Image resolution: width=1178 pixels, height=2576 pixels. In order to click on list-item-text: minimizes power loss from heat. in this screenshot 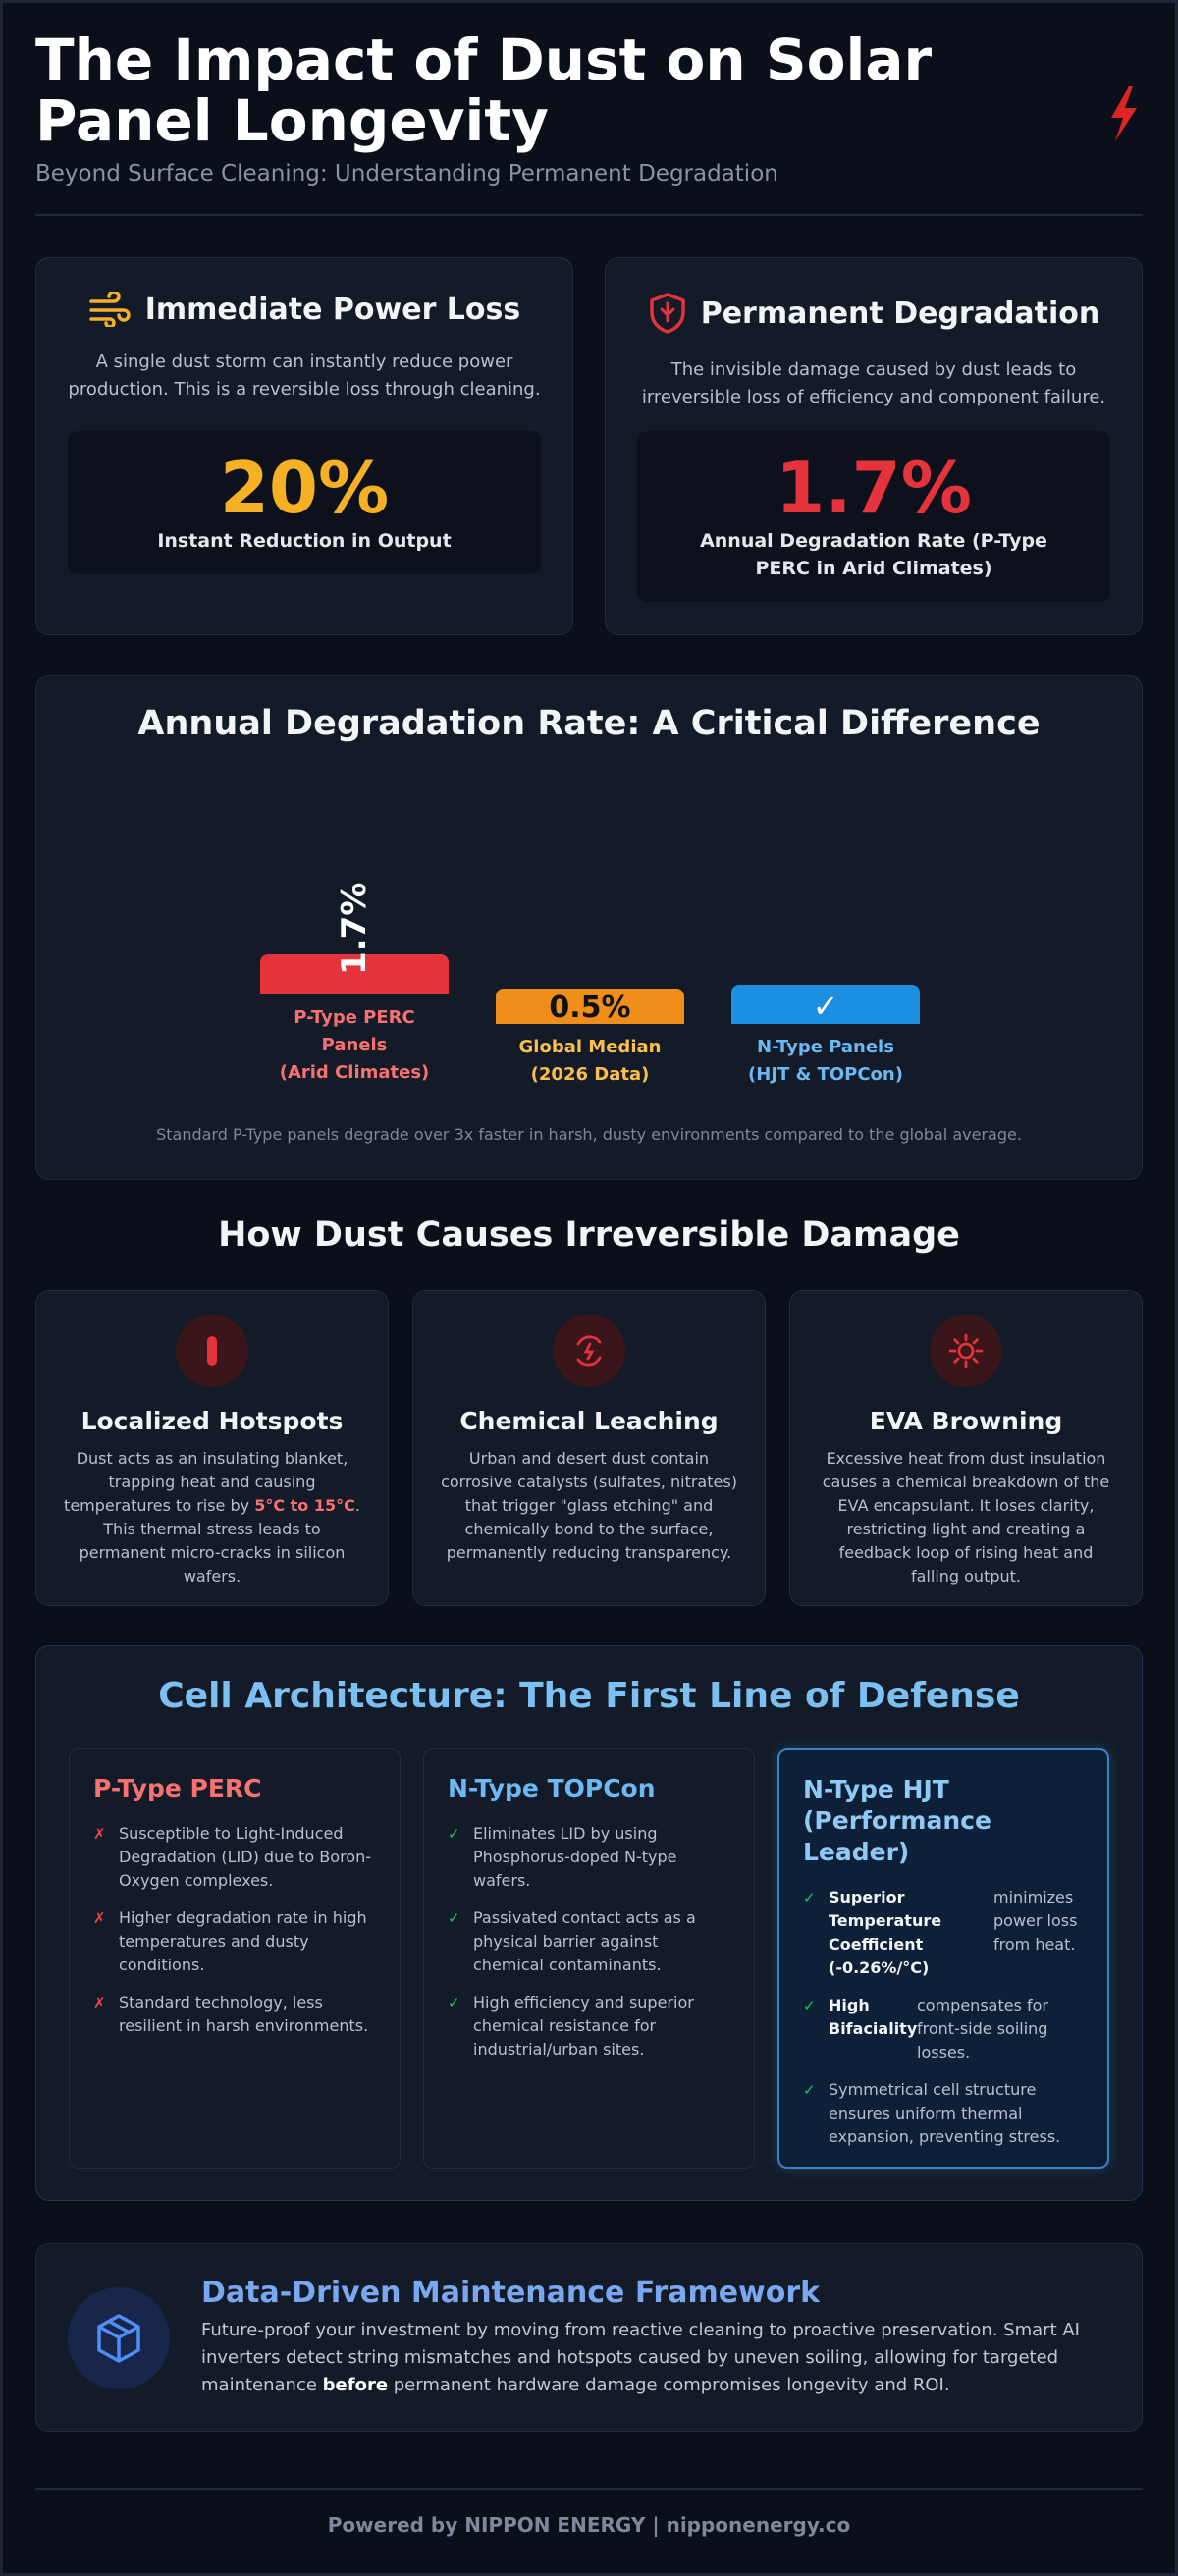, I will do `click(1036, 1921)`.